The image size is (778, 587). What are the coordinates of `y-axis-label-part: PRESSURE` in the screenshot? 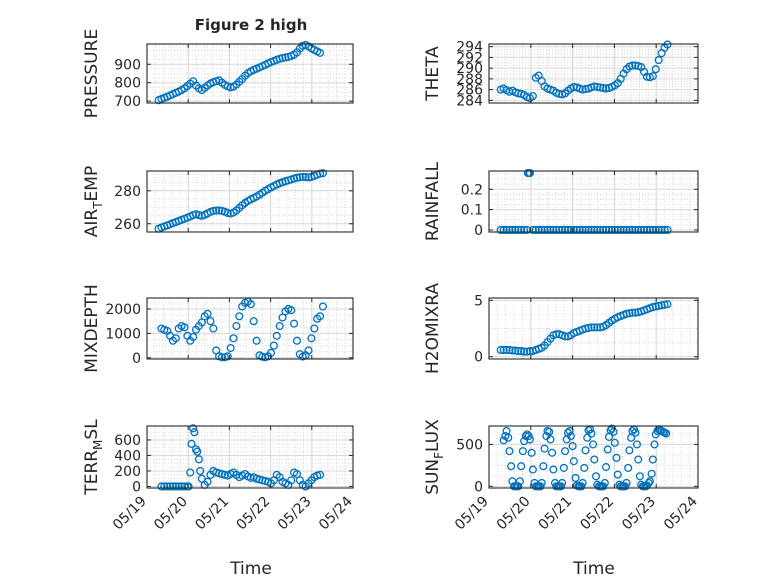 It's located at (92, 73).